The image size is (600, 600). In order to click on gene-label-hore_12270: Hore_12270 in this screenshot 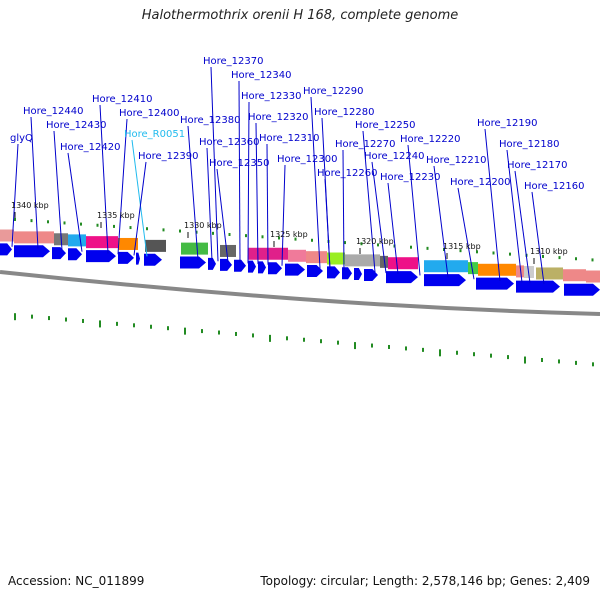, I will do `click(365, 144)`.